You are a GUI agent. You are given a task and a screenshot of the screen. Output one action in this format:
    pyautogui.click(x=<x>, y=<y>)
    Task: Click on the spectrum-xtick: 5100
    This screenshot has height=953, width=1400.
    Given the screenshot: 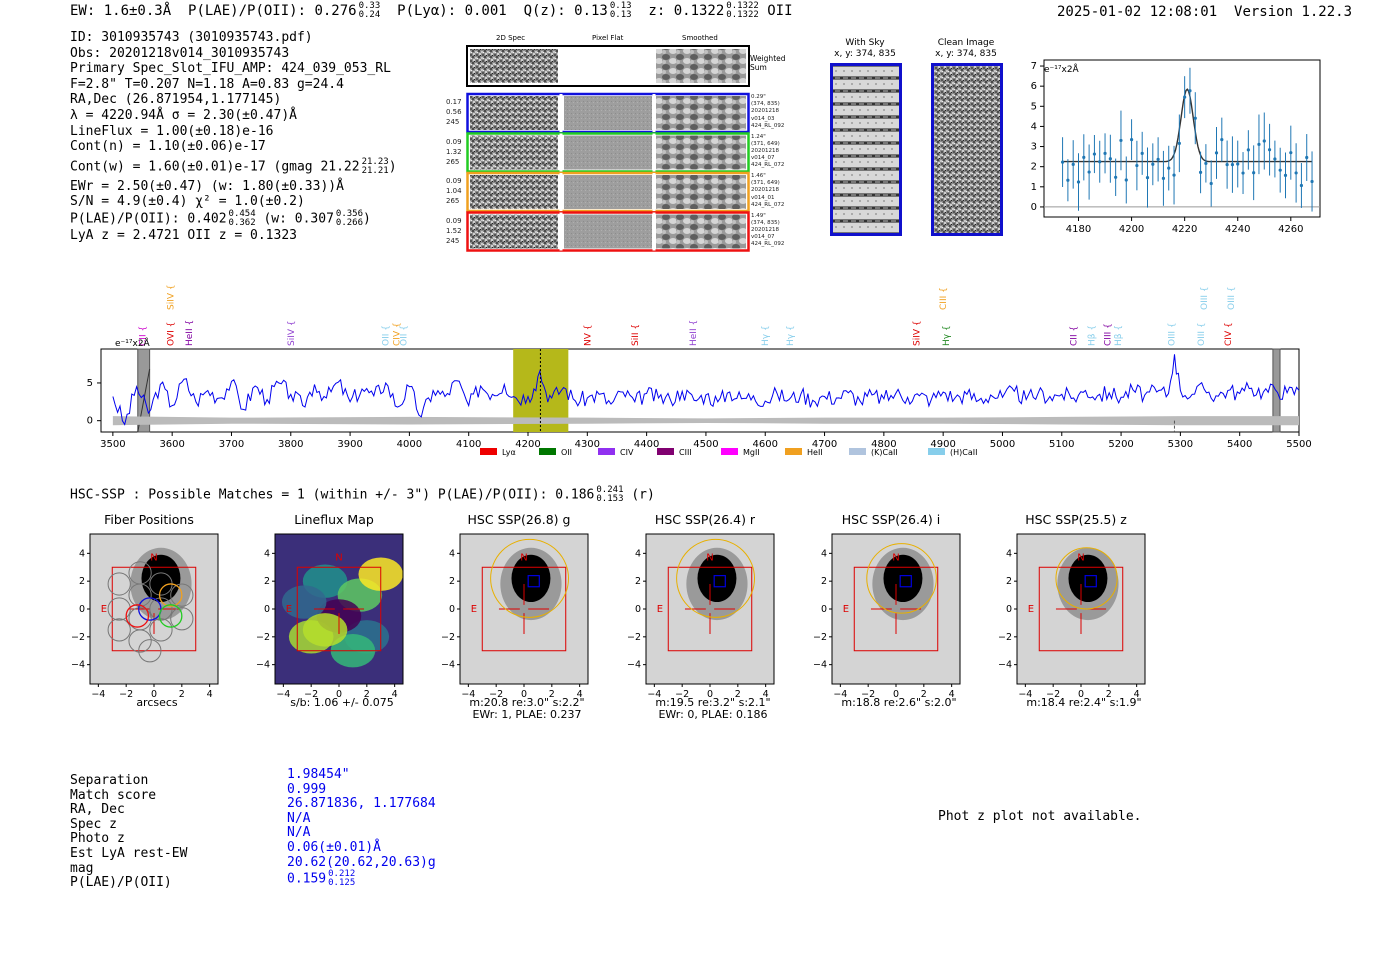 What is the action you would take?
    pyautogui.click(x=1061, y=444)
    